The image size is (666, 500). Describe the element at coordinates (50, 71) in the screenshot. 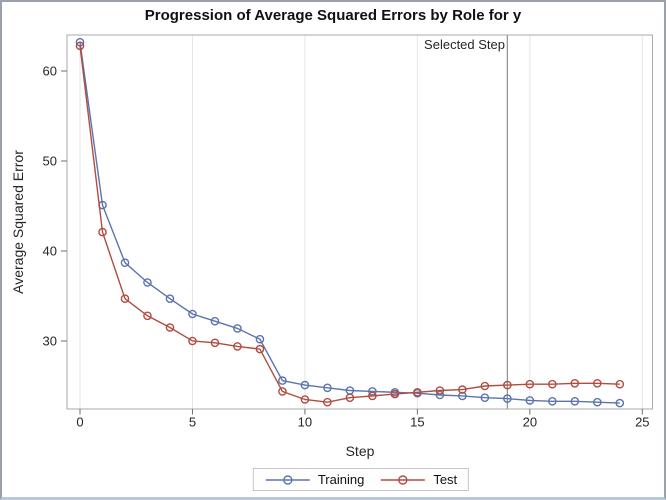

I see `y-tick-label-60: 60` at that location.